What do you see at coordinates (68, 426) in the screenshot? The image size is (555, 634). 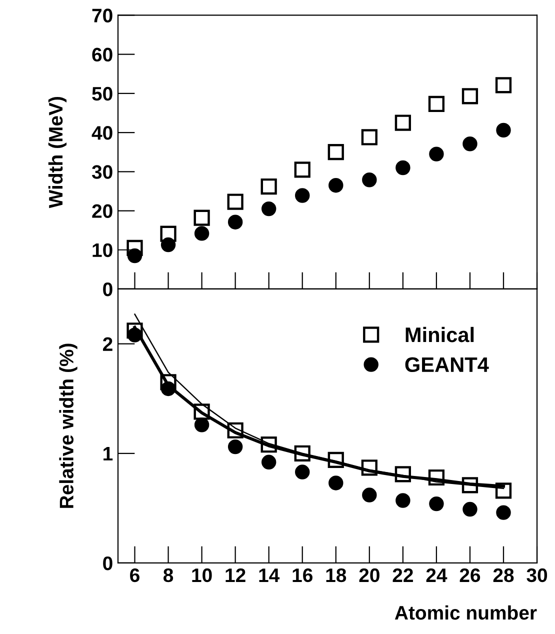 I see `y-axis-title: Relative width (%)` at bounding box center [68, 426].